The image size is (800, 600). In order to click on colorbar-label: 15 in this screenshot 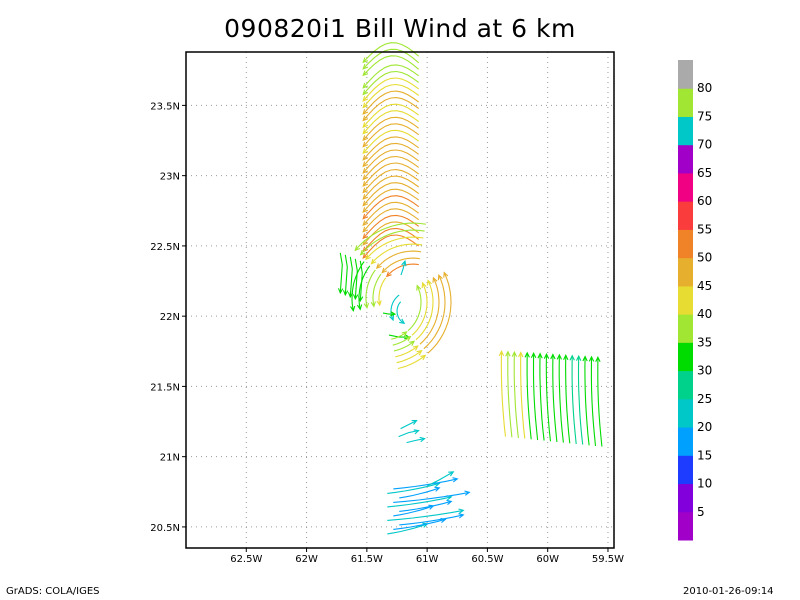, I will do `click(704, 455)`.